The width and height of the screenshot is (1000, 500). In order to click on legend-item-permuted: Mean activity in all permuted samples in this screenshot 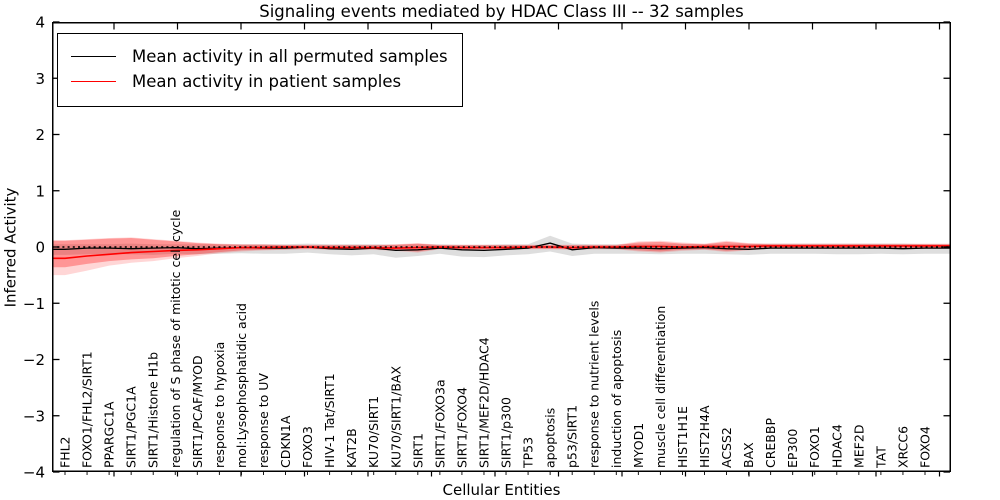, I will do `click(259, 56)`.